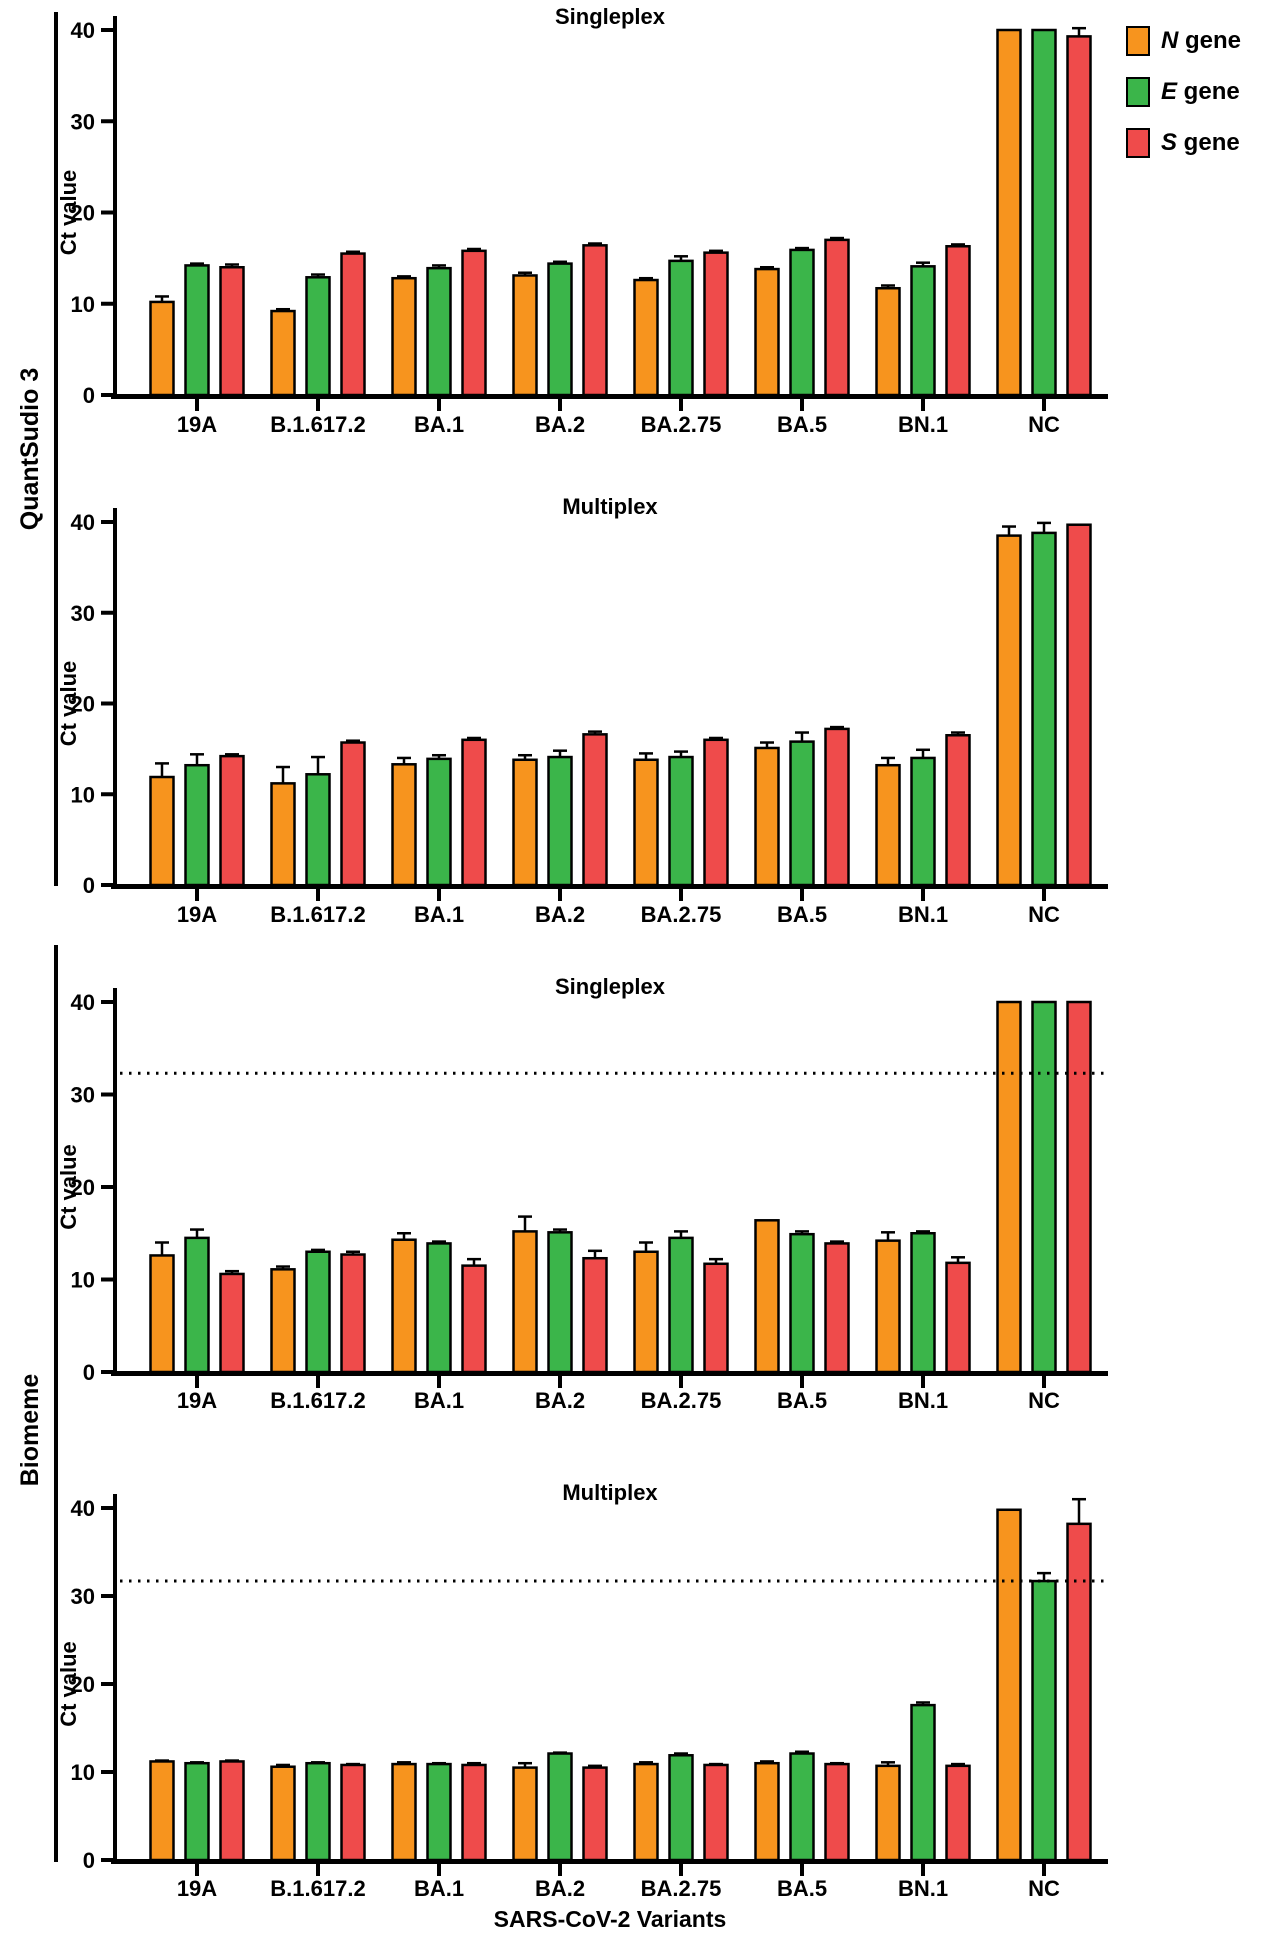 Image resolution: width=1265 pixels, height=1947 pixels. I want to click on y-axis-biomeme-singleplex, so click(115, 1181).